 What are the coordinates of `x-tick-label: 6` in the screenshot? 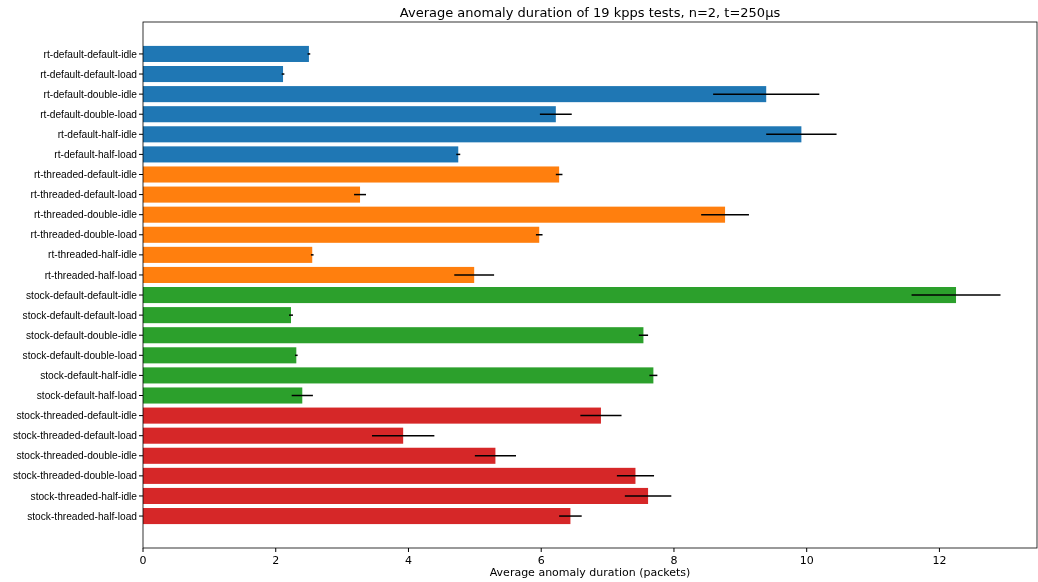 It's located at (541, 560).